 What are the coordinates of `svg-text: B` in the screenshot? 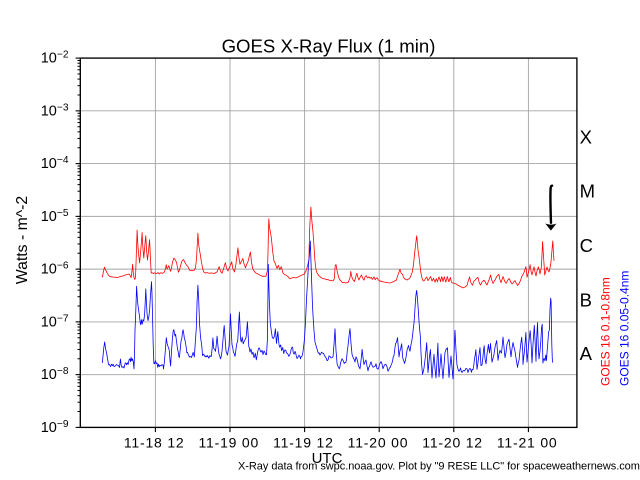 It's located at (586, 300).